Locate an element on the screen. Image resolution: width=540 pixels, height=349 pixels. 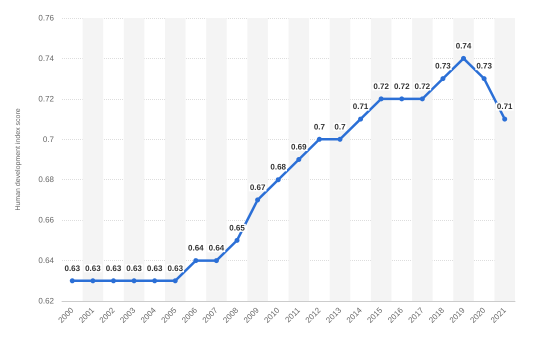
y-tick-label: 0.76 is located at coordinates (46, 18).